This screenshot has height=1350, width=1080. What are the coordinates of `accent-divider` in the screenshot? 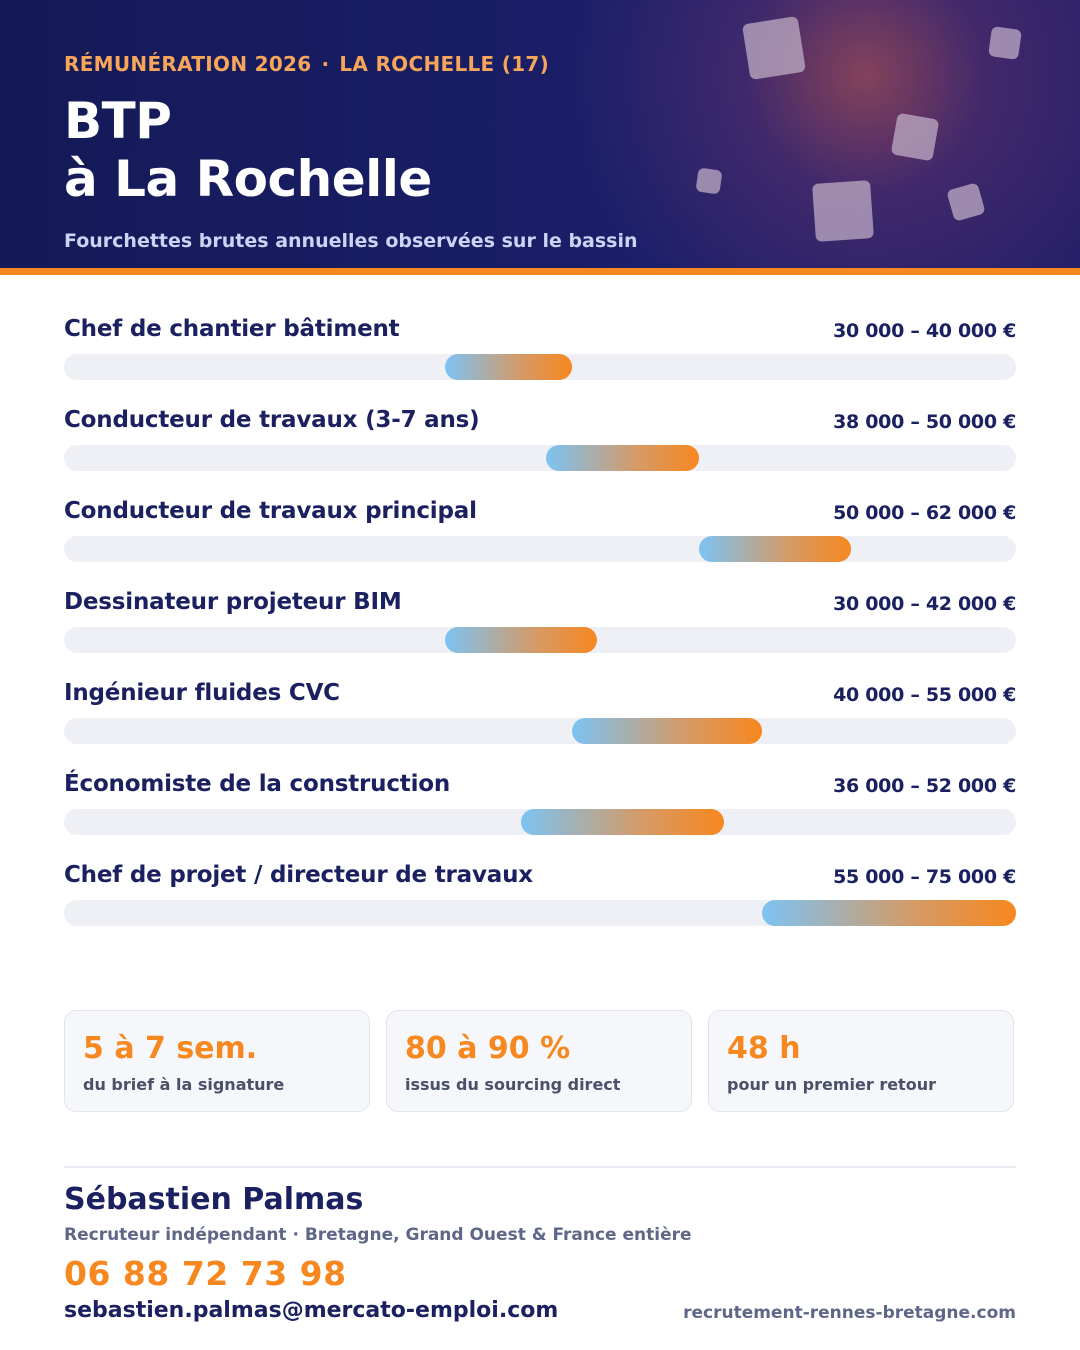 It's located at (540, 271).